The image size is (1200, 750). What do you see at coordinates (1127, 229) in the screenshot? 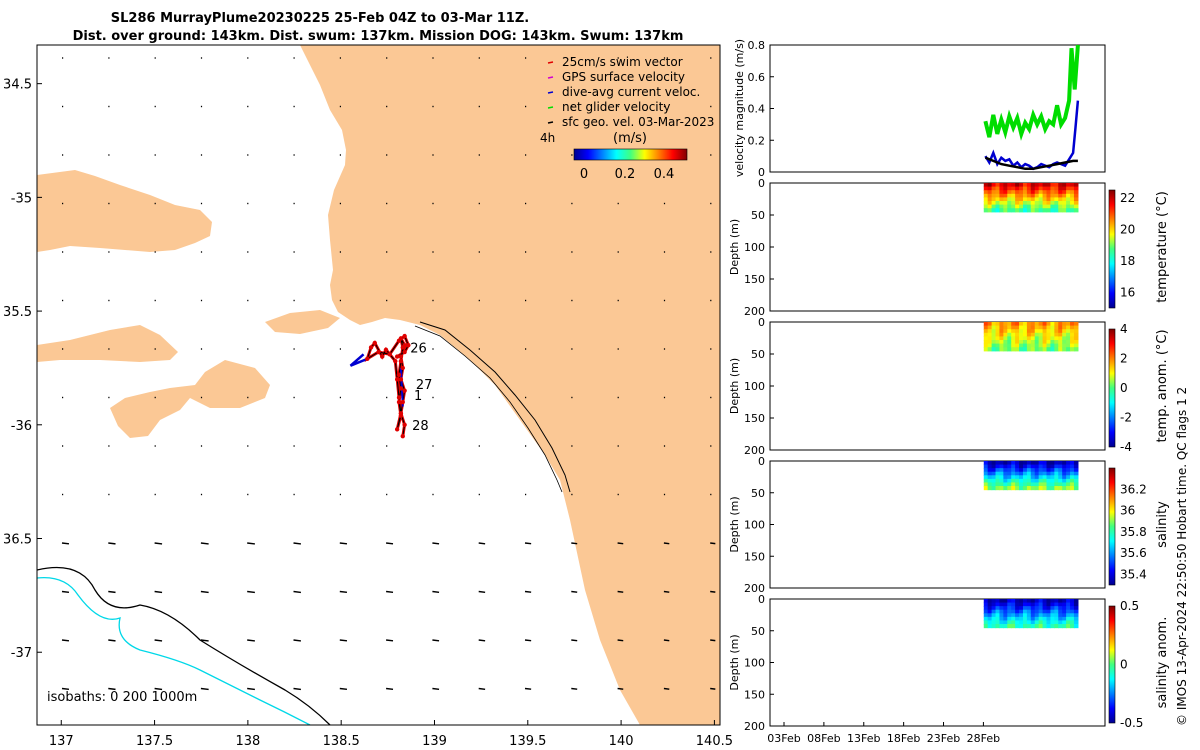
I see `section-cbar-tick-label: 20` at bounding box center [1127, 229].